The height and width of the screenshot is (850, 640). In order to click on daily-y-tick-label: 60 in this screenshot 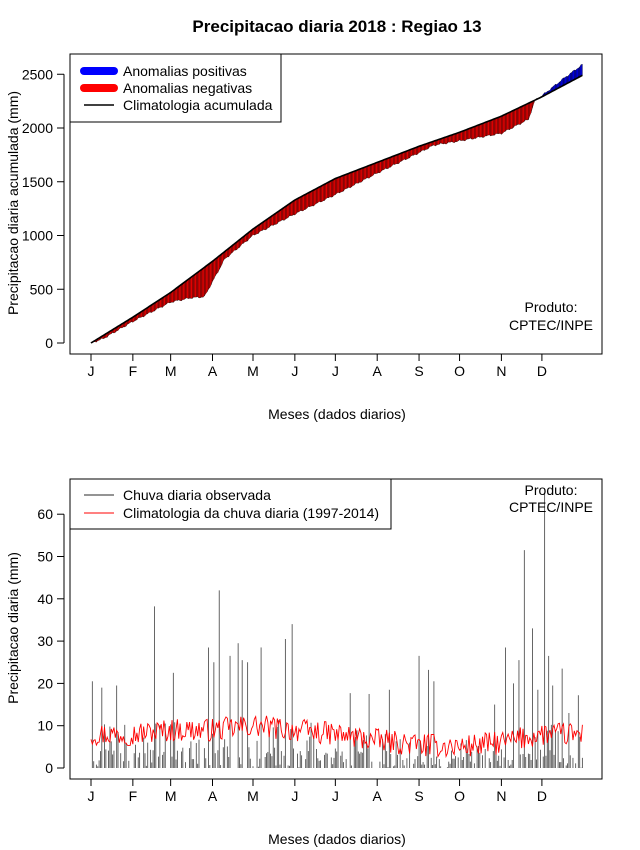, I will do `click(45, 514)`.